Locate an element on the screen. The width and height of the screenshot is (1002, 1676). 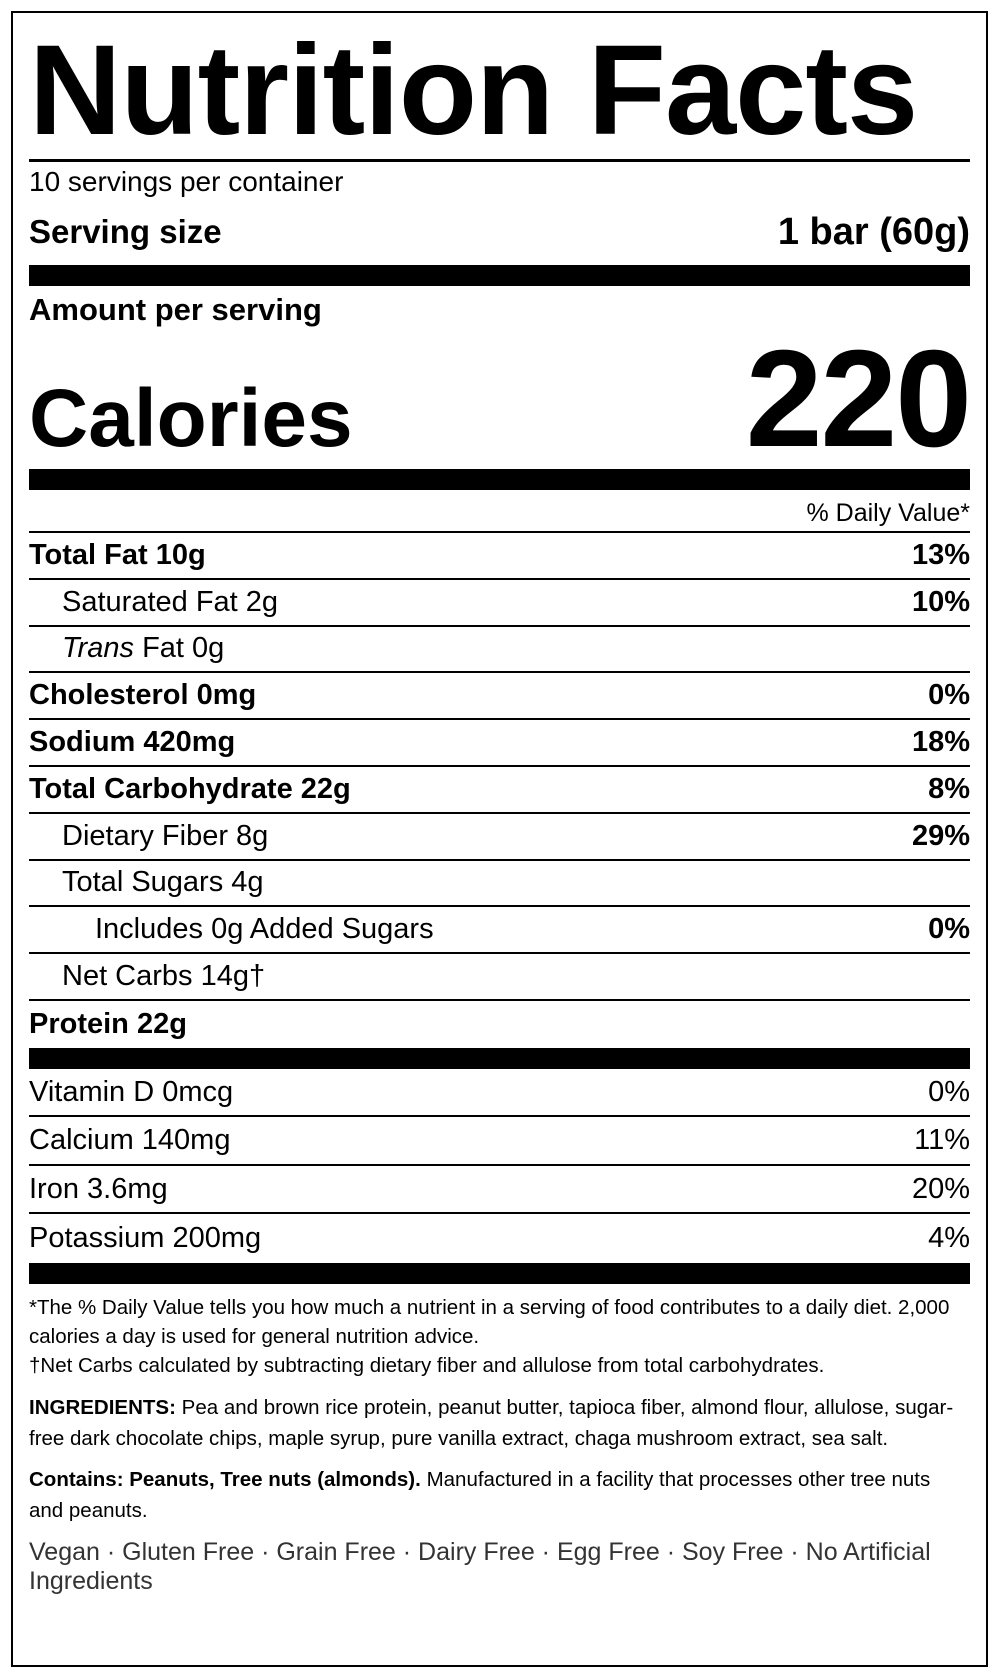
nutrient-row: Protein 22g is located at coordinates (499, 1024).